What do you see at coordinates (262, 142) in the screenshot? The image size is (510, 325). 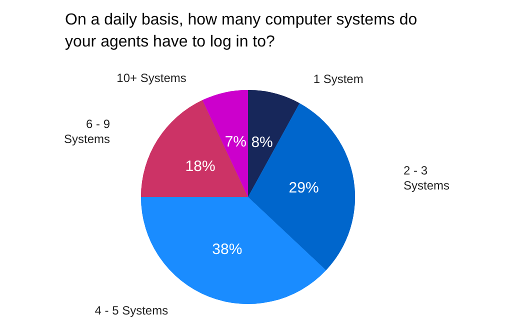 I see `data-label: 8%` at bounding box center [262, 142].